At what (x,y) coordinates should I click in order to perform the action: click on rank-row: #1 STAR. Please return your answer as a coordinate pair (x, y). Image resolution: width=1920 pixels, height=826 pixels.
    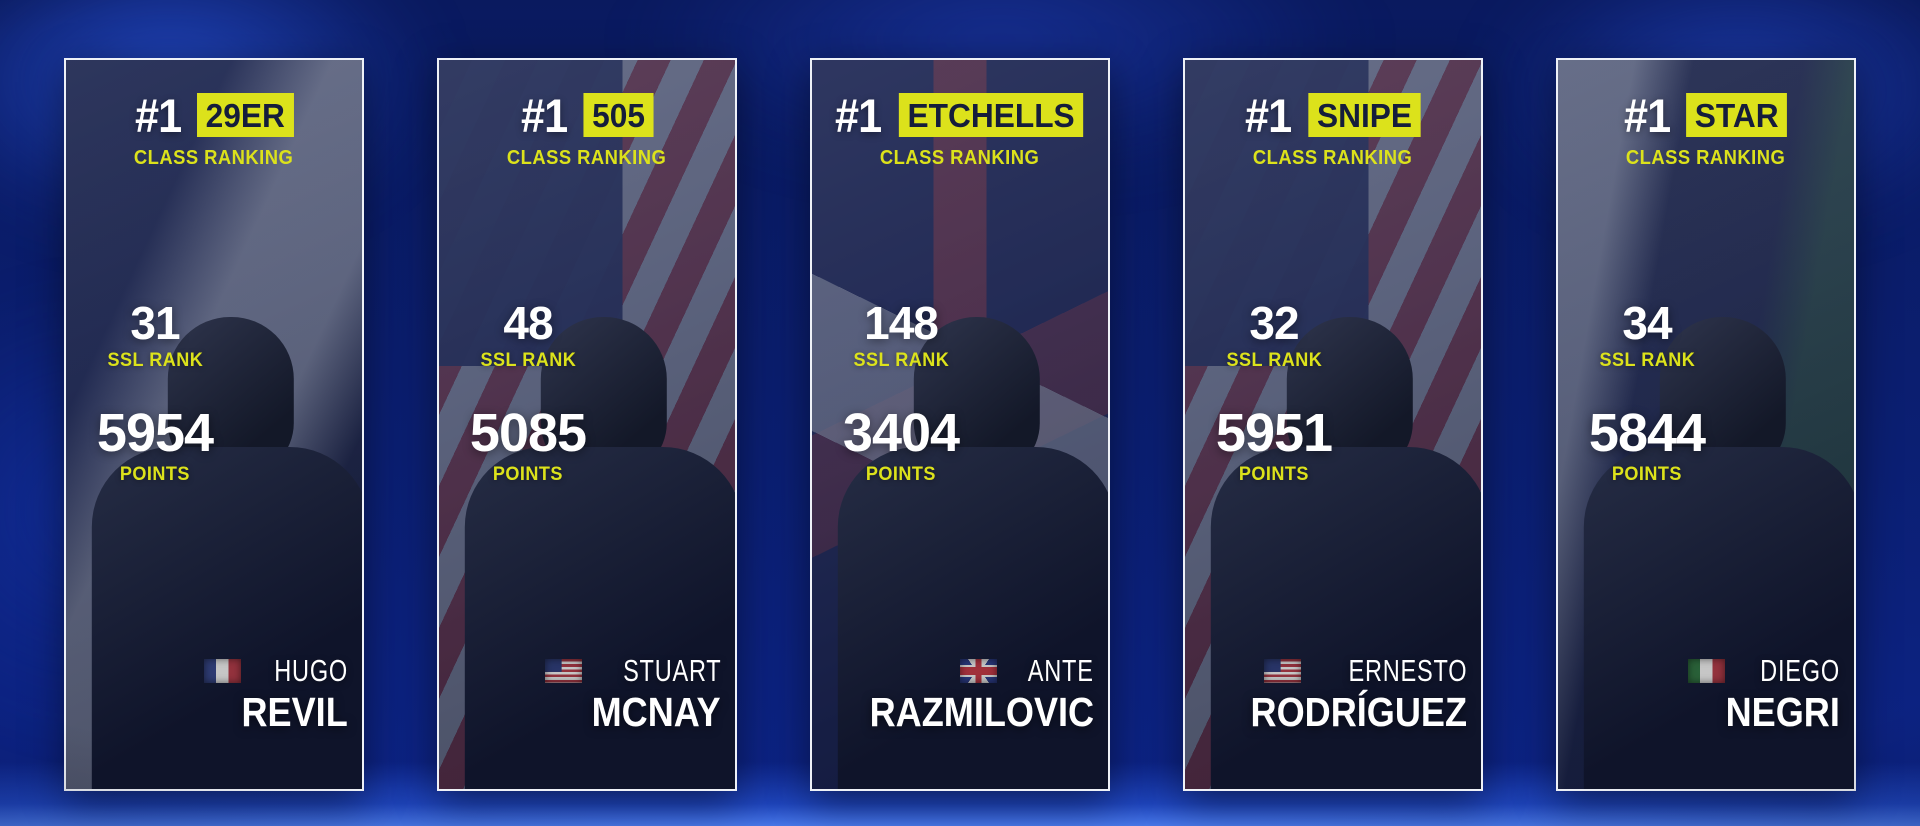
    Looking at the image, I should click on (1706, 115).